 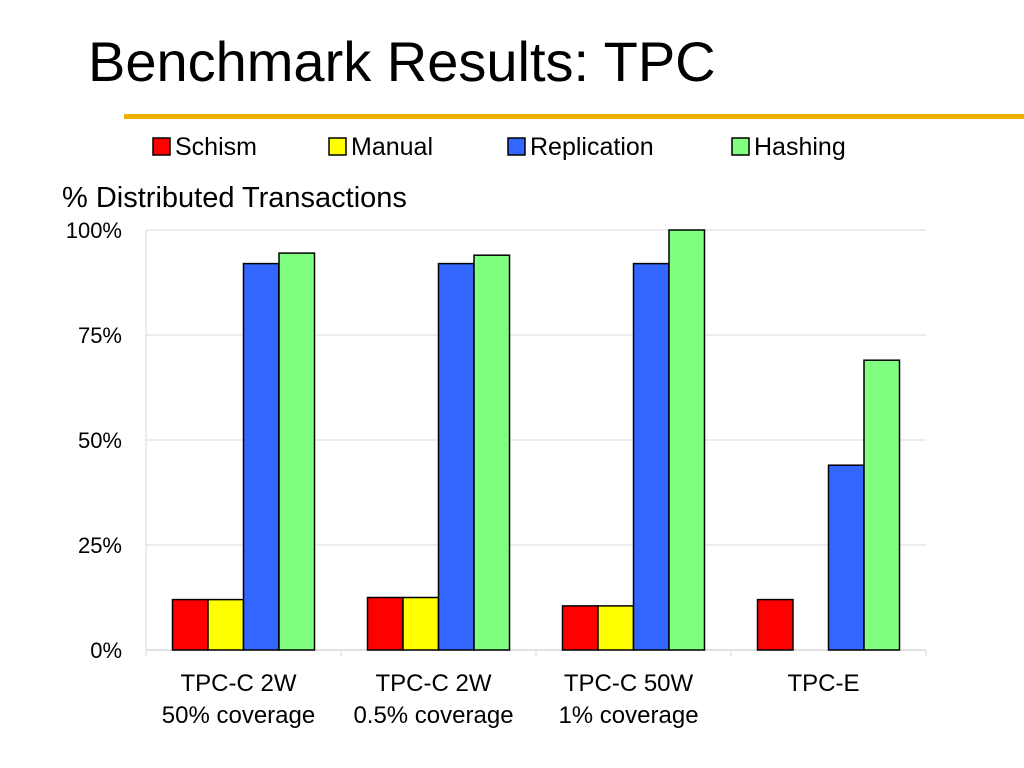 I want to click on legend-label-hashing: Hashing, so click(x=800, y=147).